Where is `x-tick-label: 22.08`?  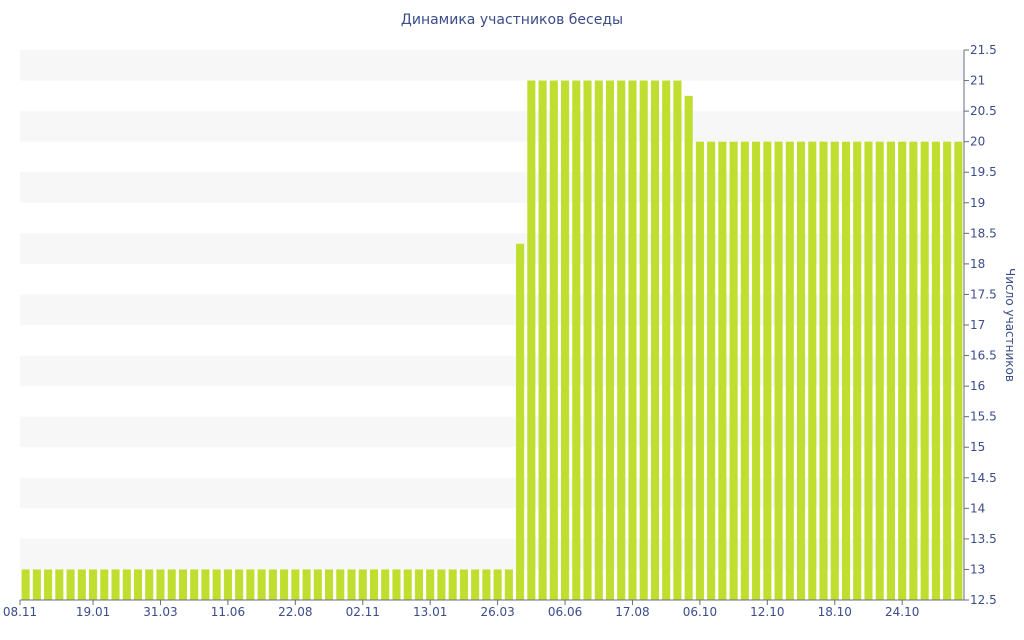 x-tick-label: 22.08 is located at coordinates (295, 612).